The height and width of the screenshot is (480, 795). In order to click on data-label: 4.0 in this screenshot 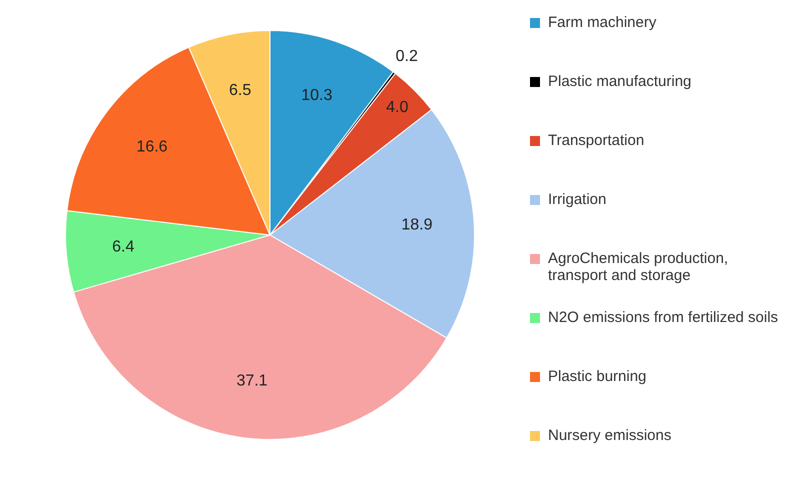, I will do `click(397, 107)`.